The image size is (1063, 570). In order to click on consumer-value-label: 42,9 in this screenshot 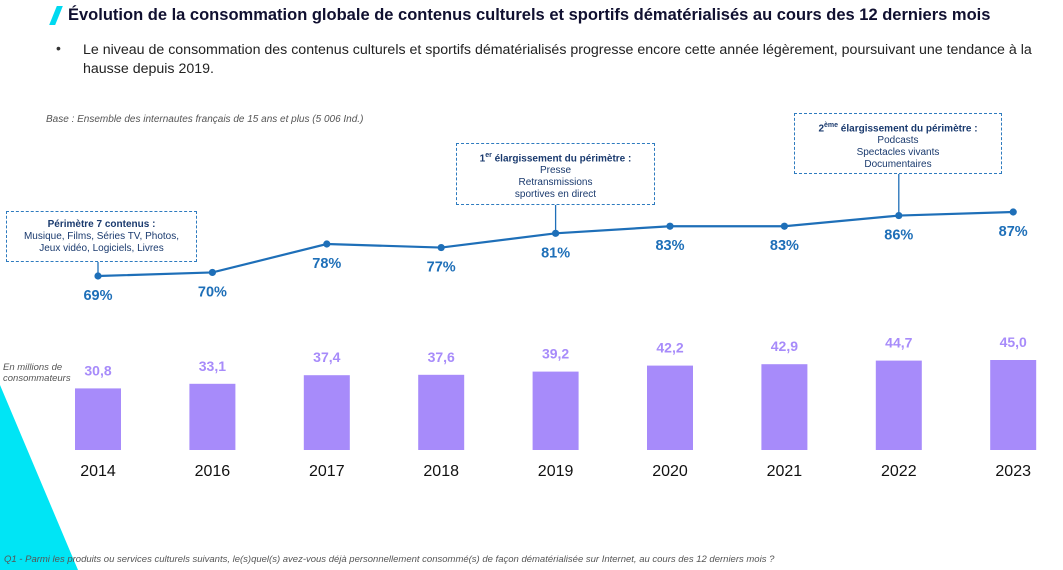, I will do `click(784, 346)`.